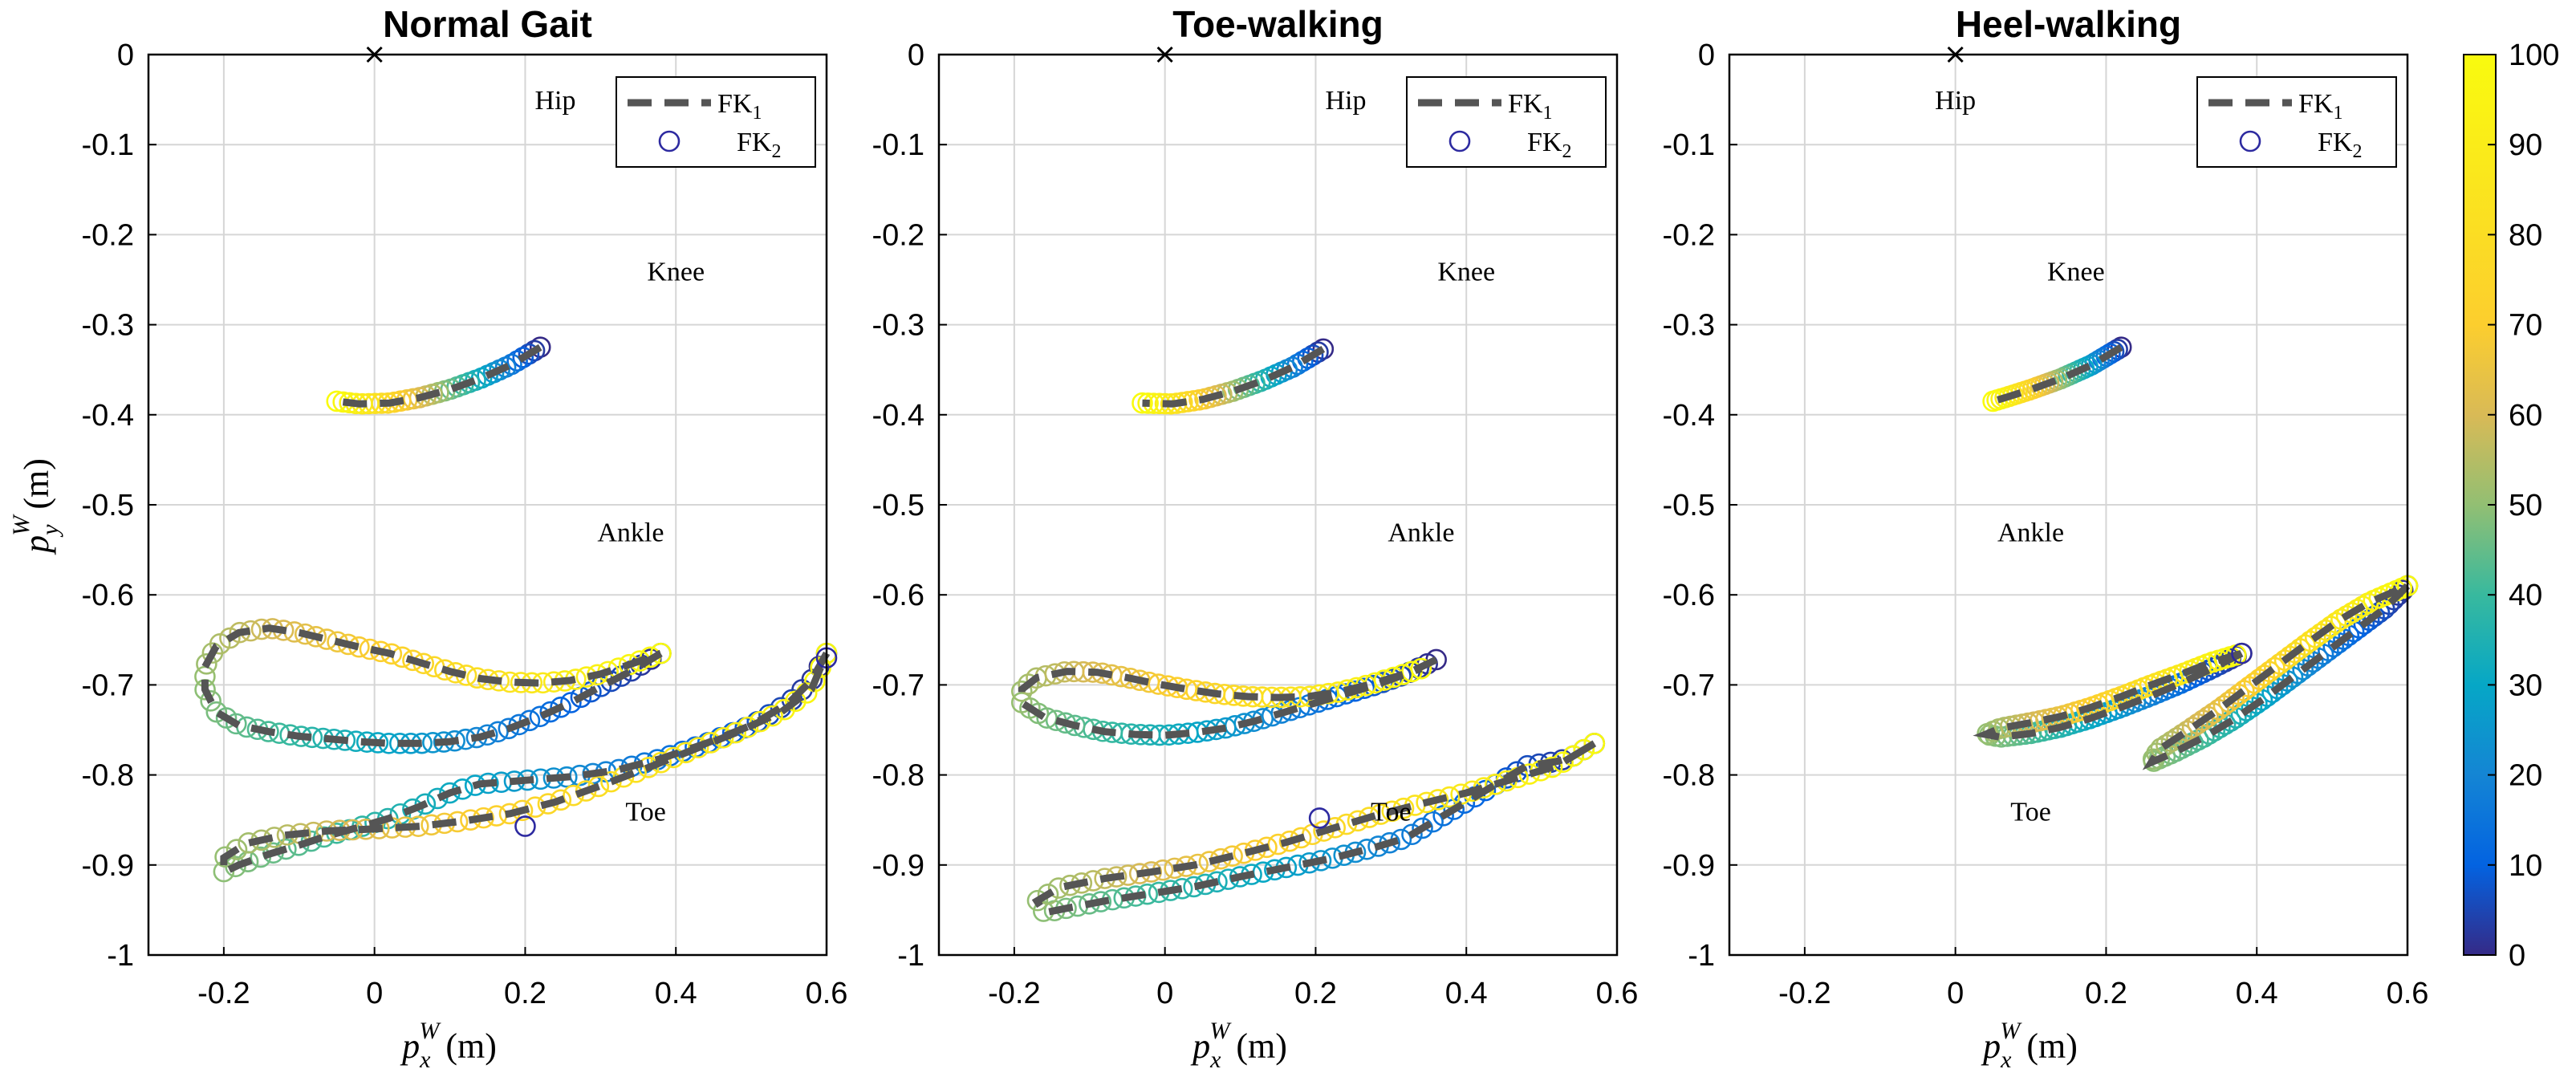 Image resolution: width=2576 pixels, height=1077 pixels. I want to click on fk1-line-knee, so click(1234, 377).